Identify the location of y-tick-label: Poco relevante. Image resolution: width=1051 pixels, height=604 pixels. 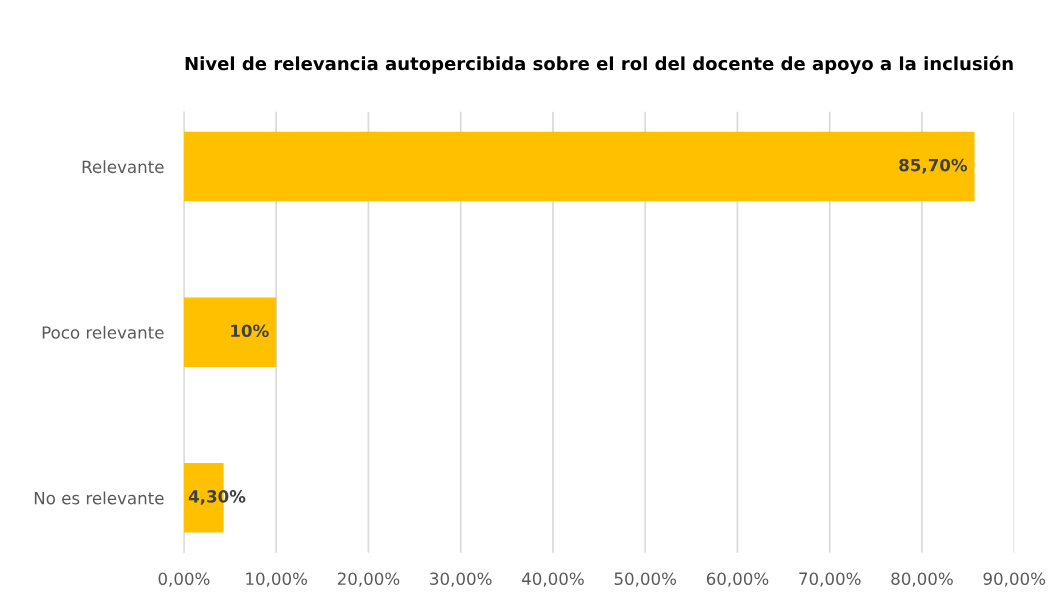
(103, 332).